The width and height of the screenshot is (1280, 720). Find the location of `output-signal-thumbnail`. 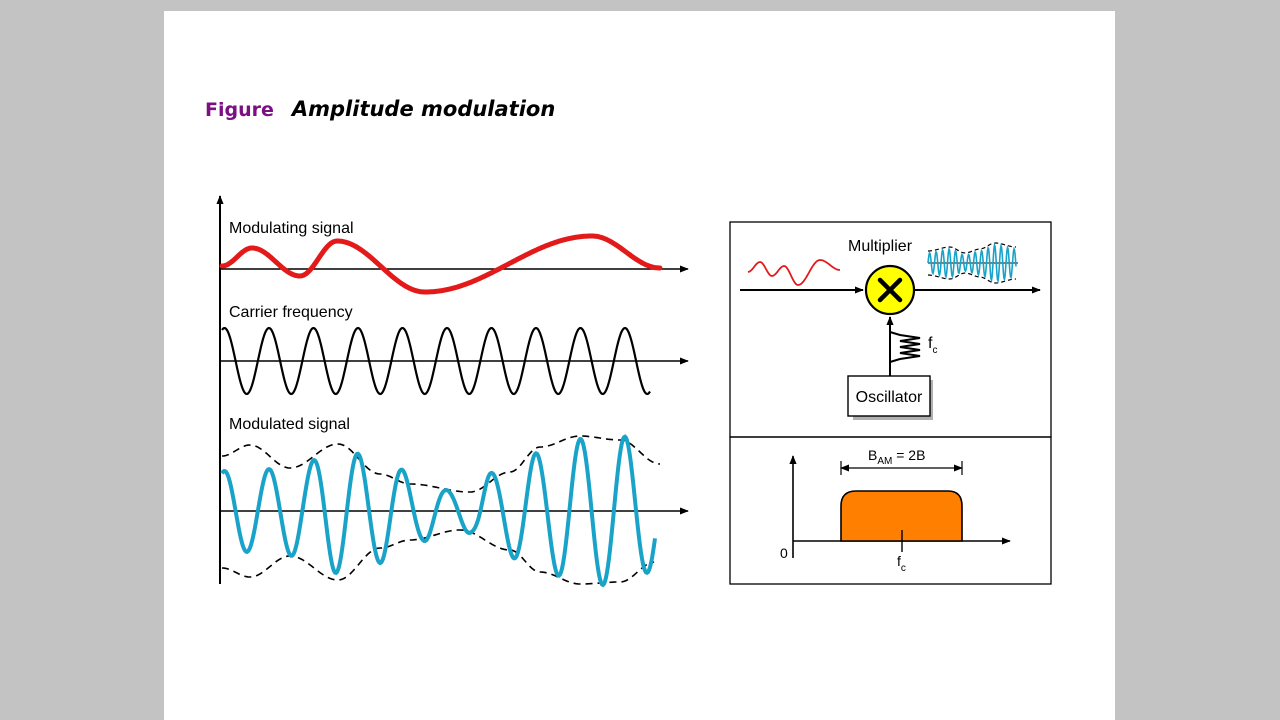

output-signal-thumbnail is located at coordinates (972, 263).